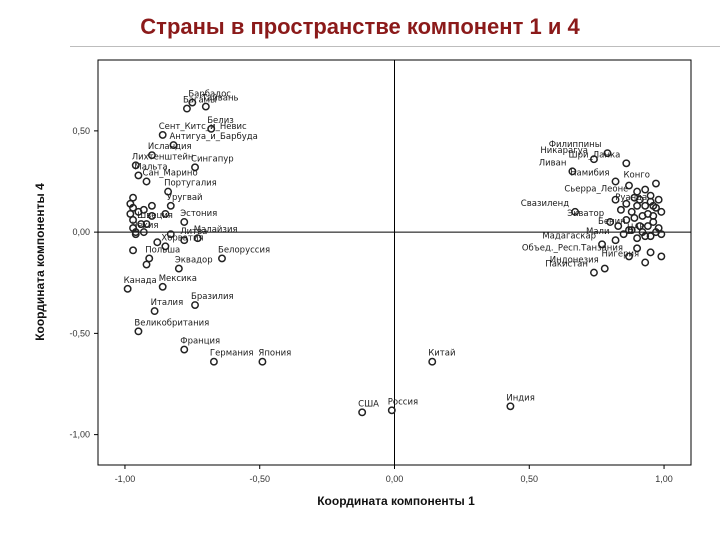 The image size is (720, 540). Describe the element at coordinates (520, 398) in the screenshot. I see `point-label: Индия` at that location.